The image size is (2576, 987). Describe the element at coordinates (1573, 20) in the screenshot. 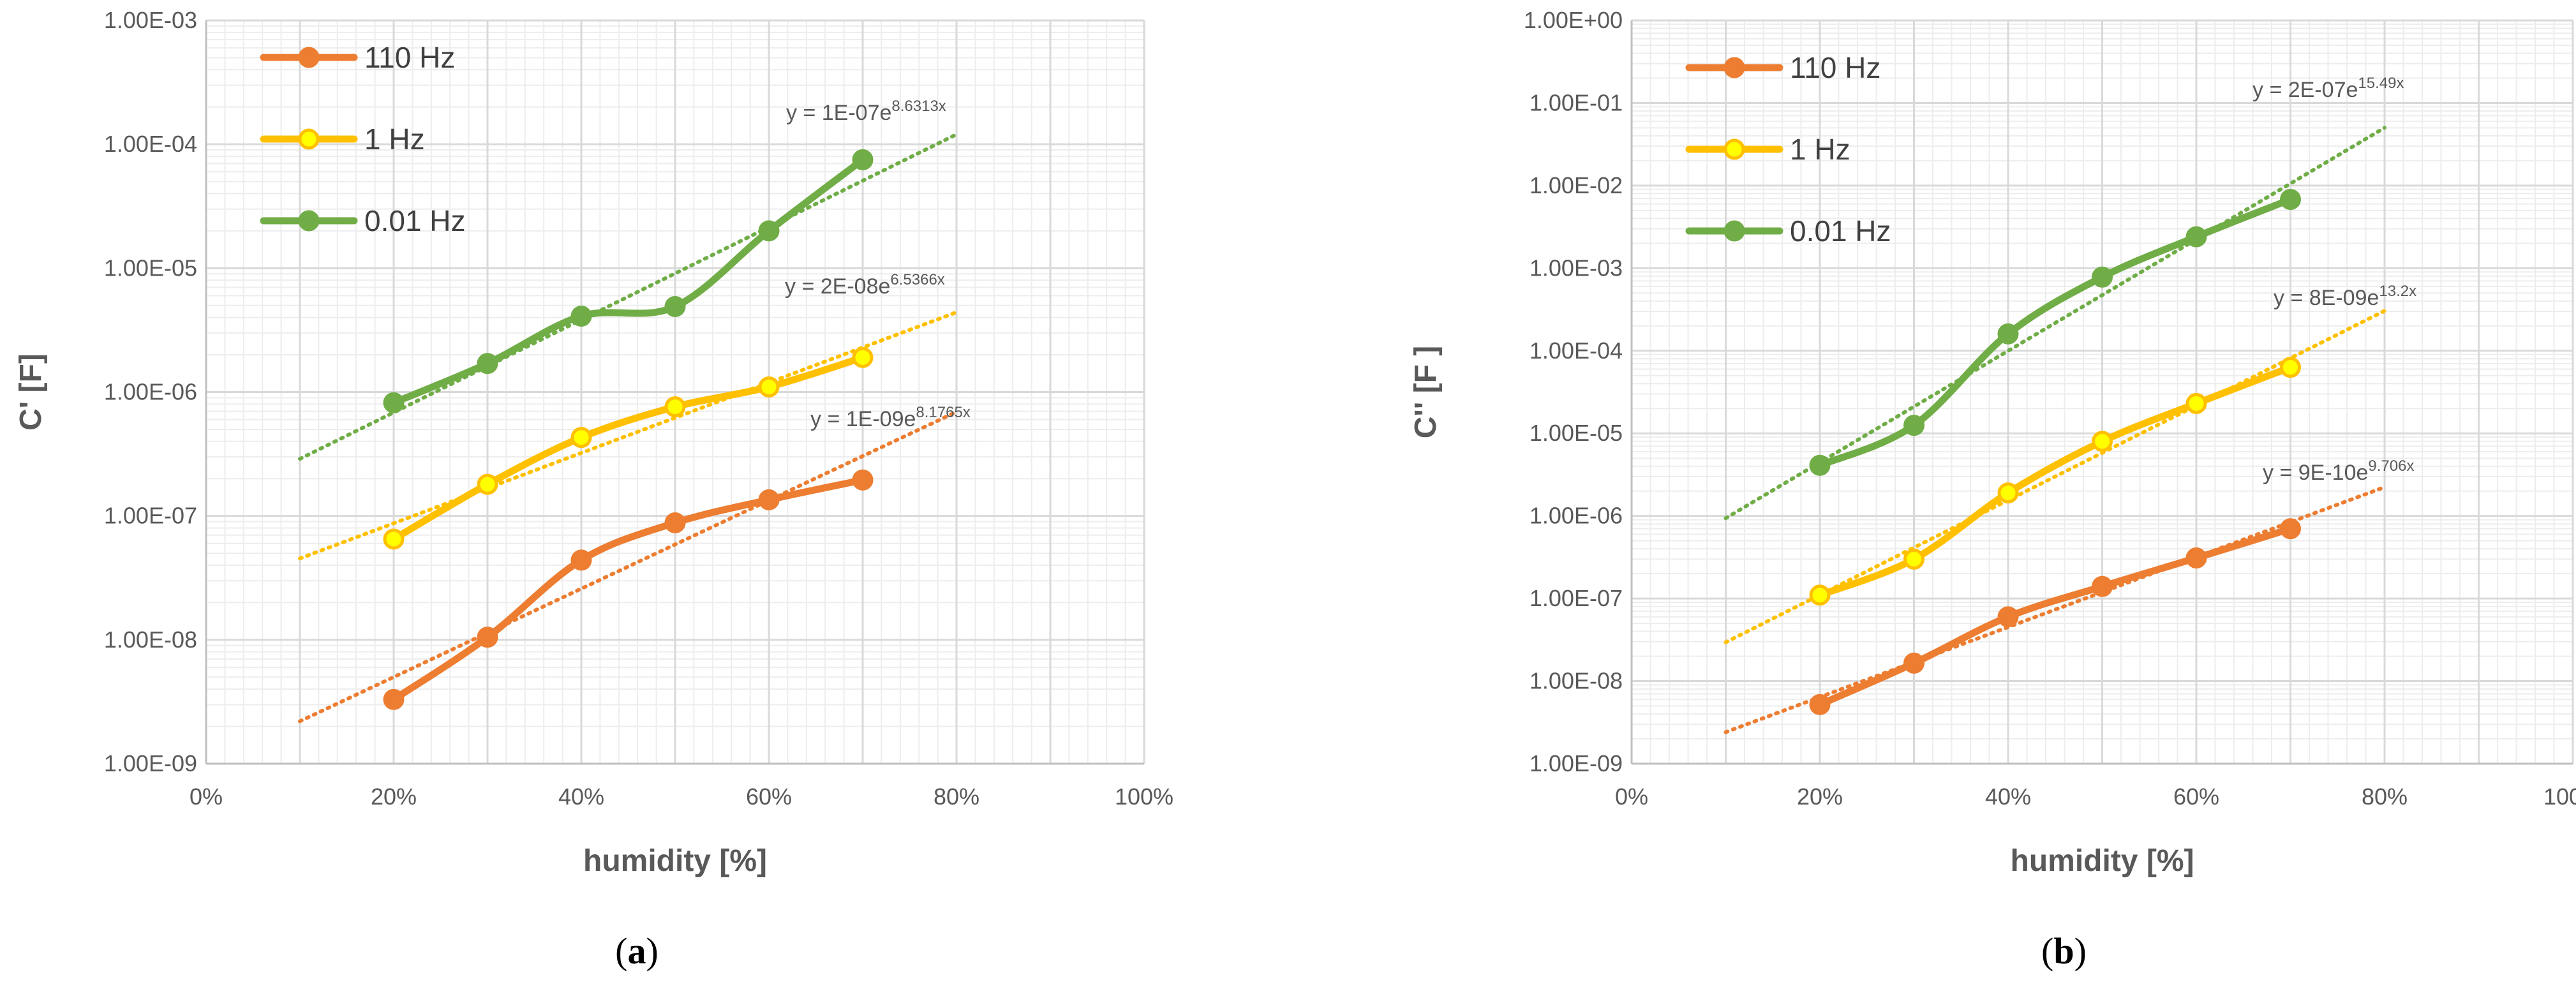

I see `y-tick-label: 1.00E+00` at that location.